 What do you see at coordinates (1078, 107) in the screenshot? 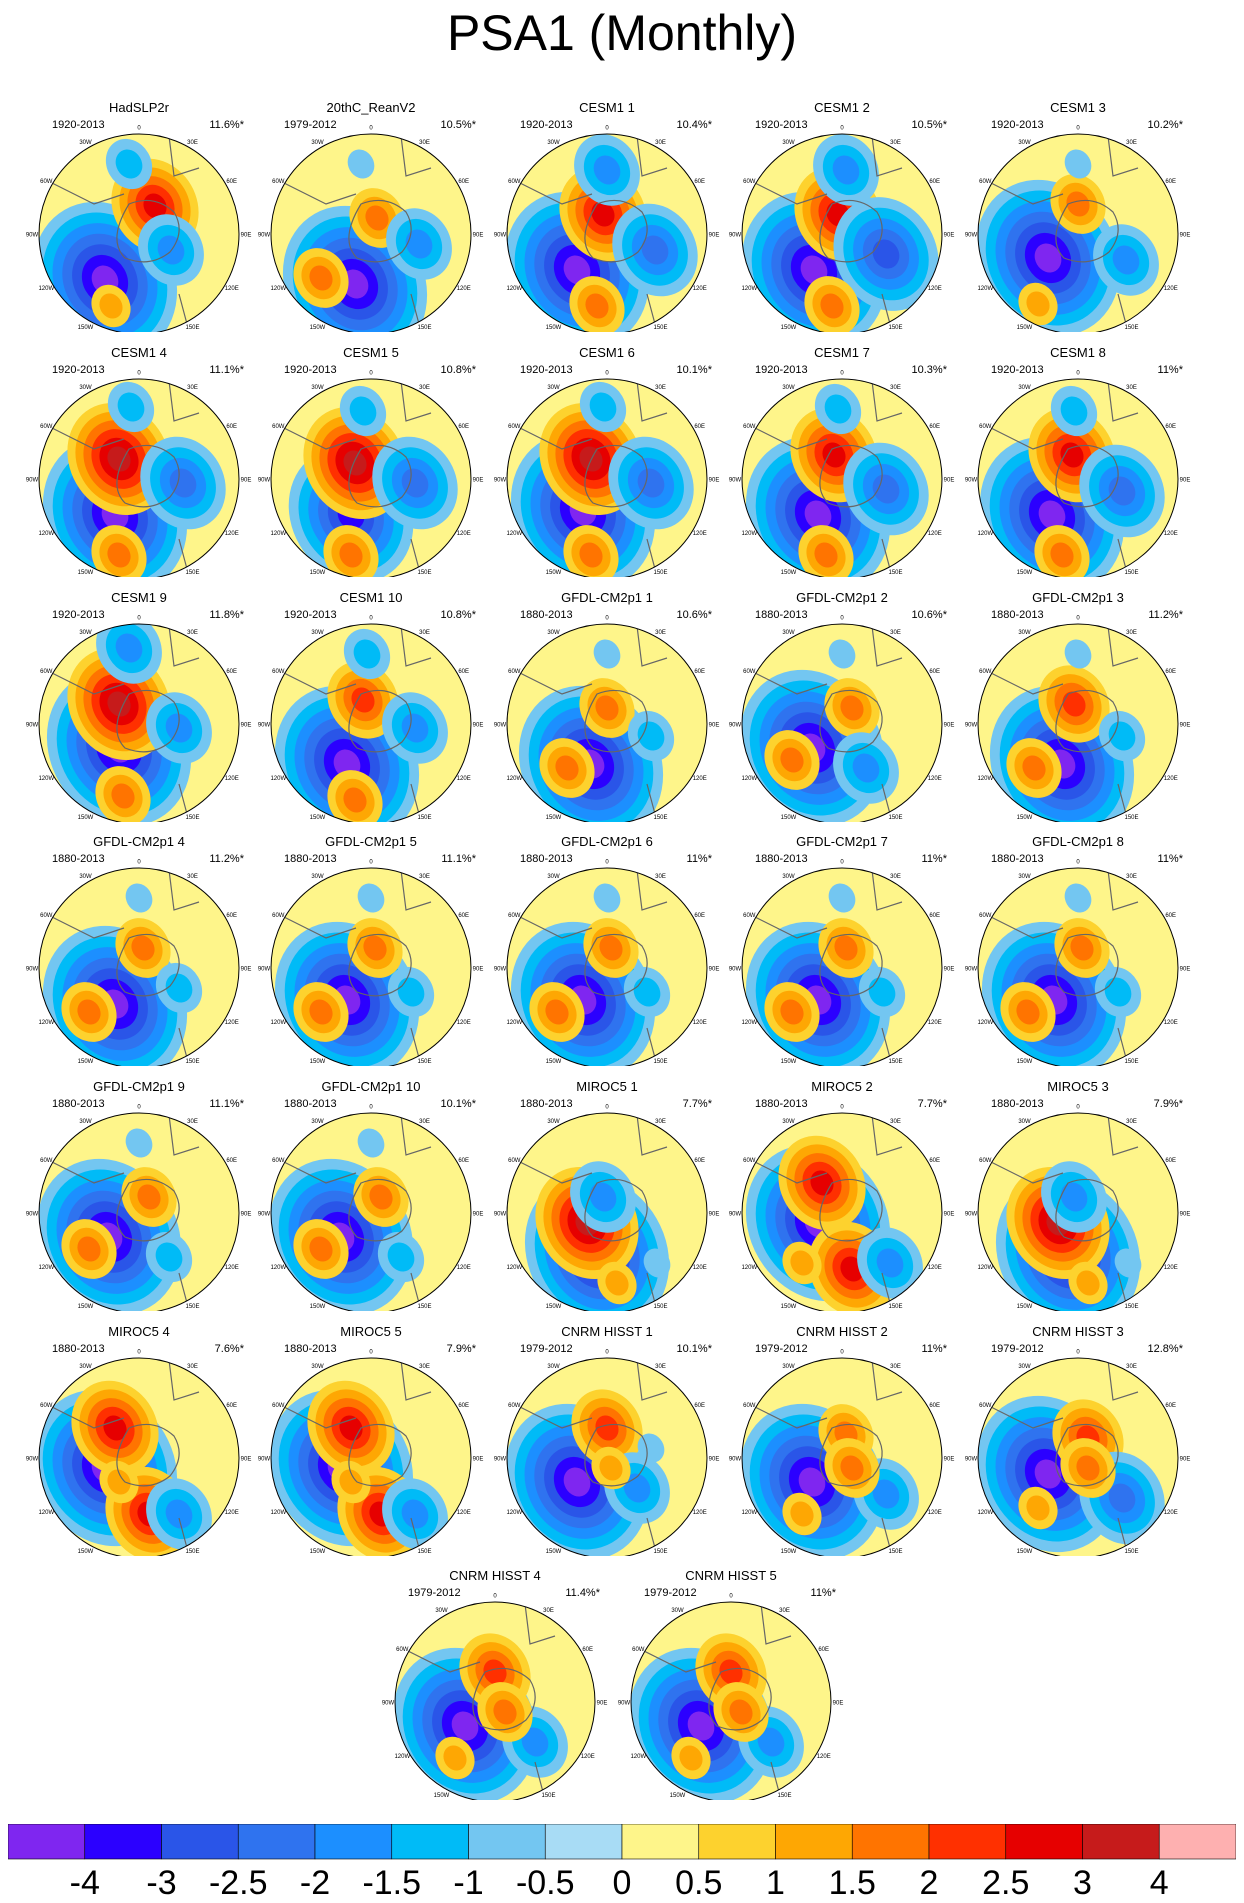
I see `panel-title: CESM1 3` at bounding box center [1078, 107].